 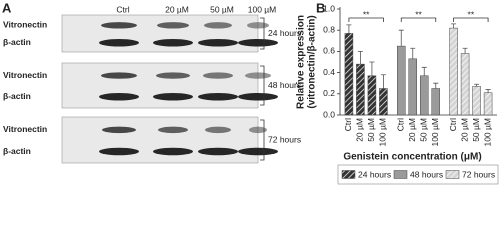 I want to click on y-axis-title: Relative expression, so click(x=301, y=62).